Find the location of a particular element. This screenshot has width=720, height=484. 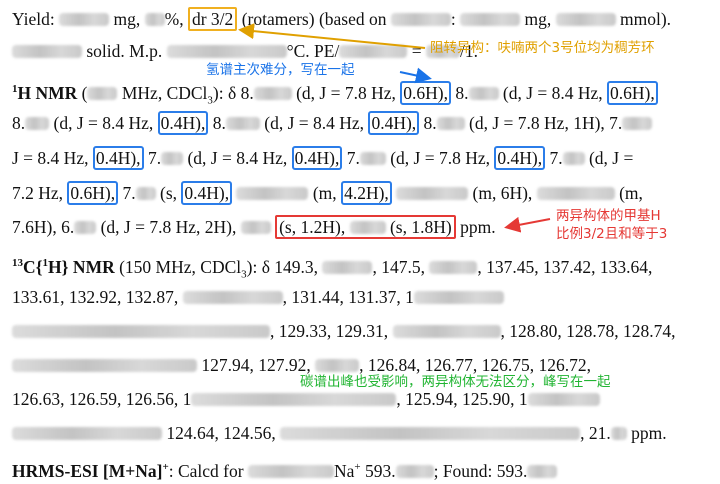

yield-label: Yield: is located at coordinates (33, 19).